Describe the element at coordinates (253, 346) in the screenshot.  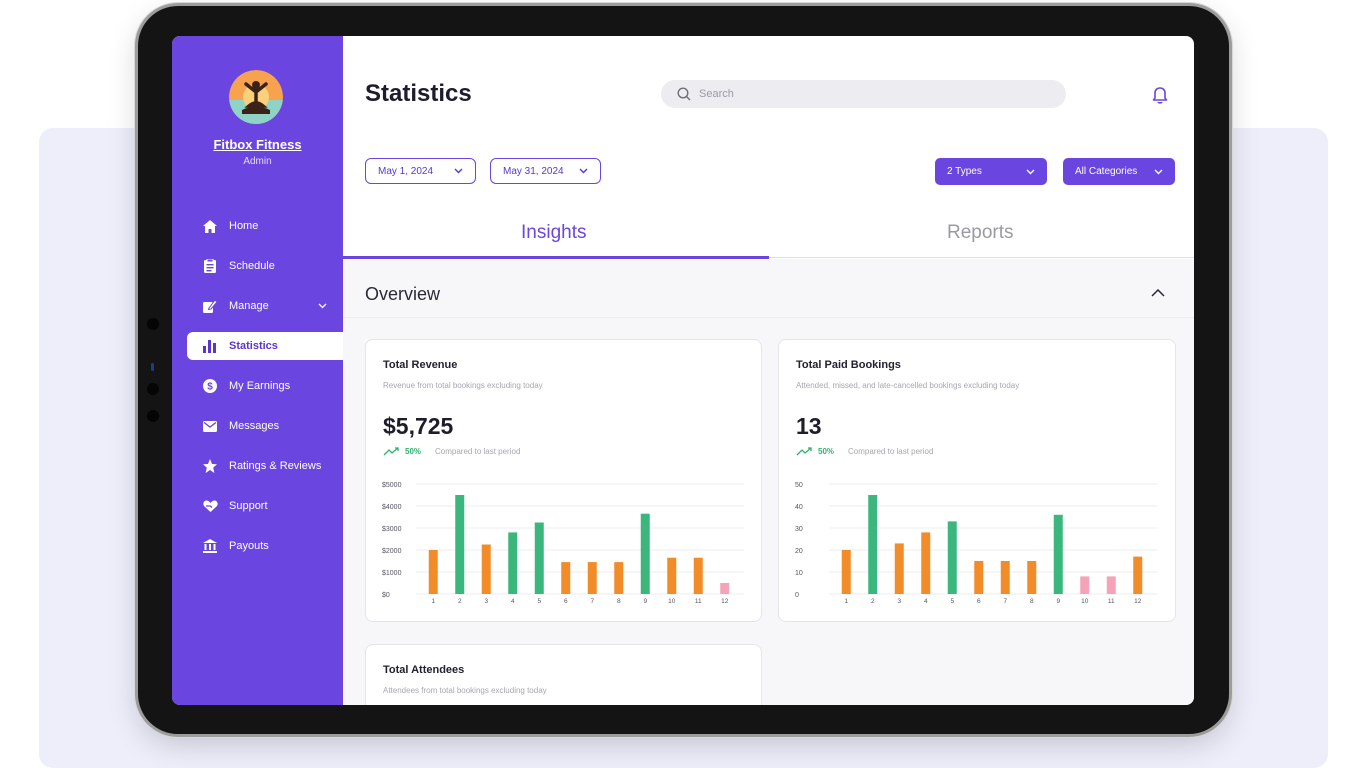
I see `sidebar-item-label: Statistics` at that location.